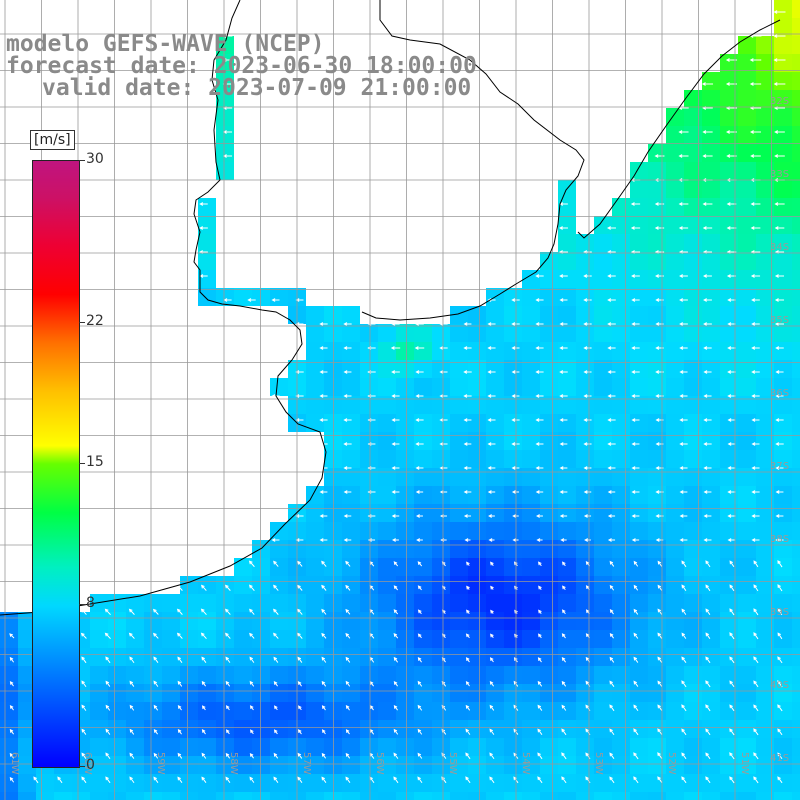 This screenshot has width=800, height=800. What do you see at coordinates (598, 763) in the screenshot?
I see `longitude-label: 53W` at bounding box center [598, 763].